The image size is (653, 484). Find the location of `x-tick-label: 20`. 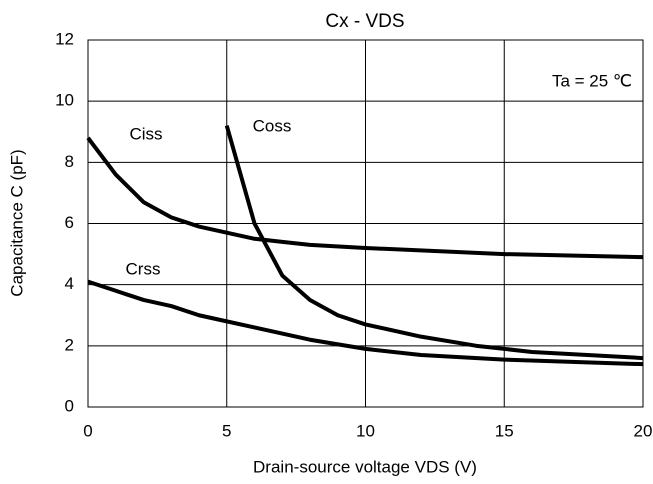

x-tick-label: 20 is located at coordinates (643, 430).